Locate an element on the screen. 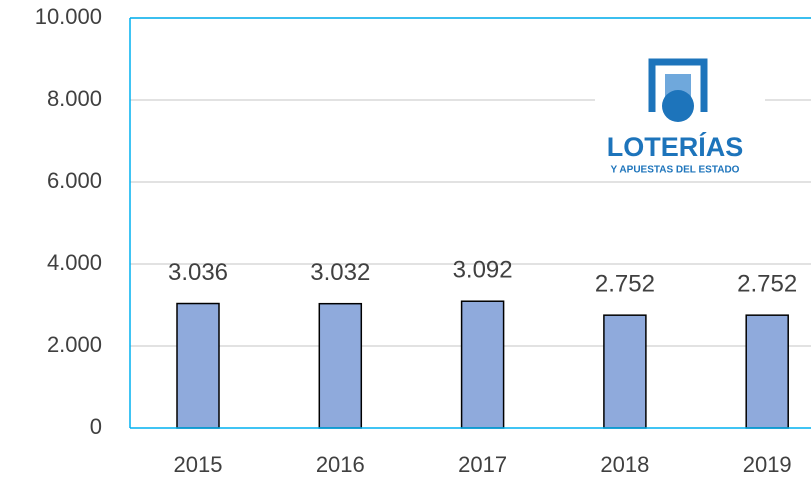 This screenshot has height=480, width=811. value-label: 3.092 is located at coordinates (483, 270).